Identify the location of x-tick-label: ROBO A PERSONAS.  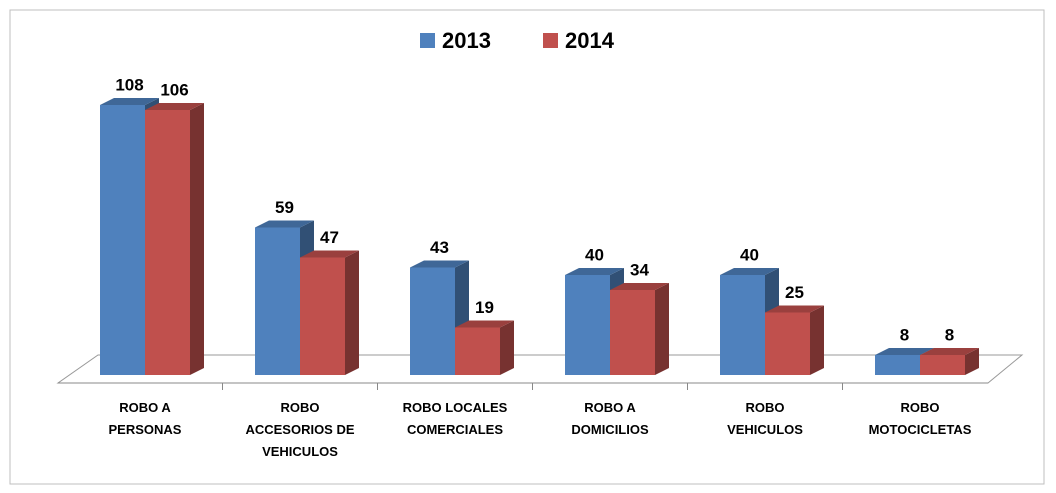
(145, 418).